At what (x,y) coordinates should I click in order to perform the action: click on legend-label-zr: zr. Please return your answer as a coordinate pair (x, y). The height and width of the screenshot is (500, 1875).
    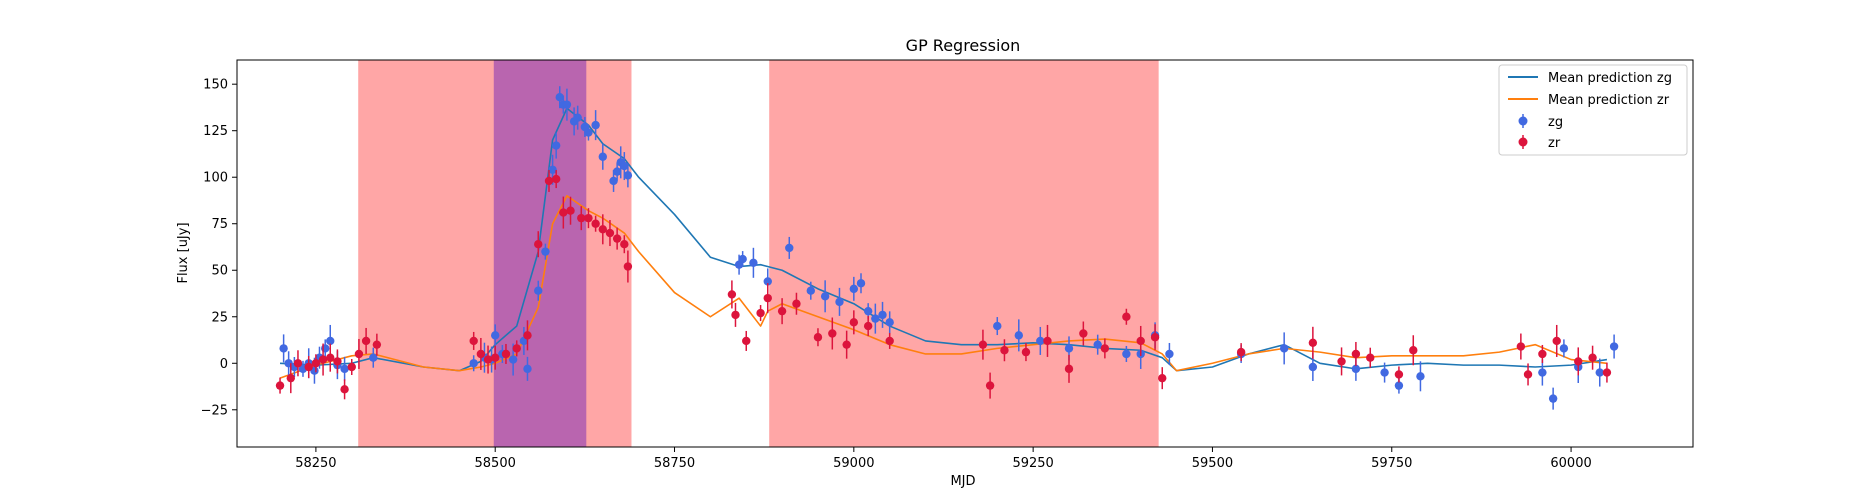
    Looking at the image, I should click on (1554, 143).